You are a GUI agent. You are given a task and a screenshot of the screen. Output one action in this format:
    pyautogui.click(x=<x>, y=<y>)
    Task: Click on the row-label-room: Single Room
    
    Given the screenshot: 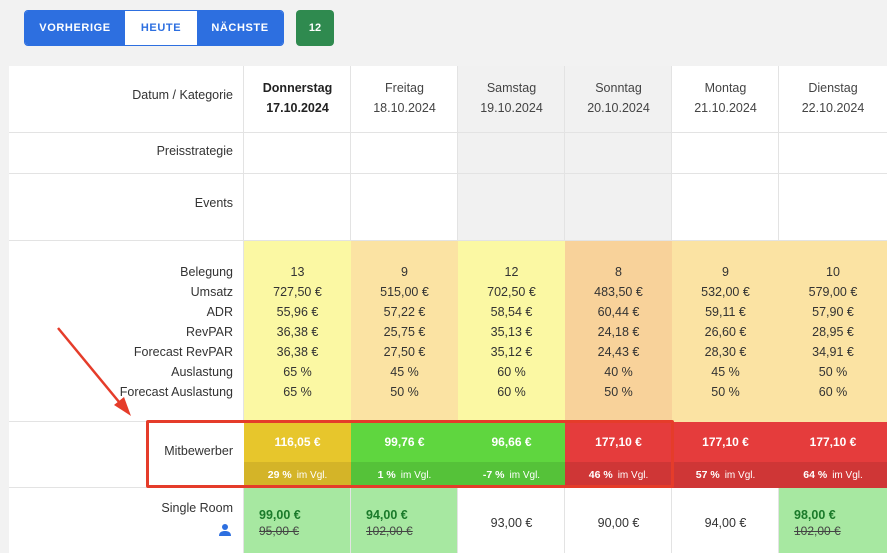 What is the action you would take?
    pyautogui.click(x=197, y=508)
    